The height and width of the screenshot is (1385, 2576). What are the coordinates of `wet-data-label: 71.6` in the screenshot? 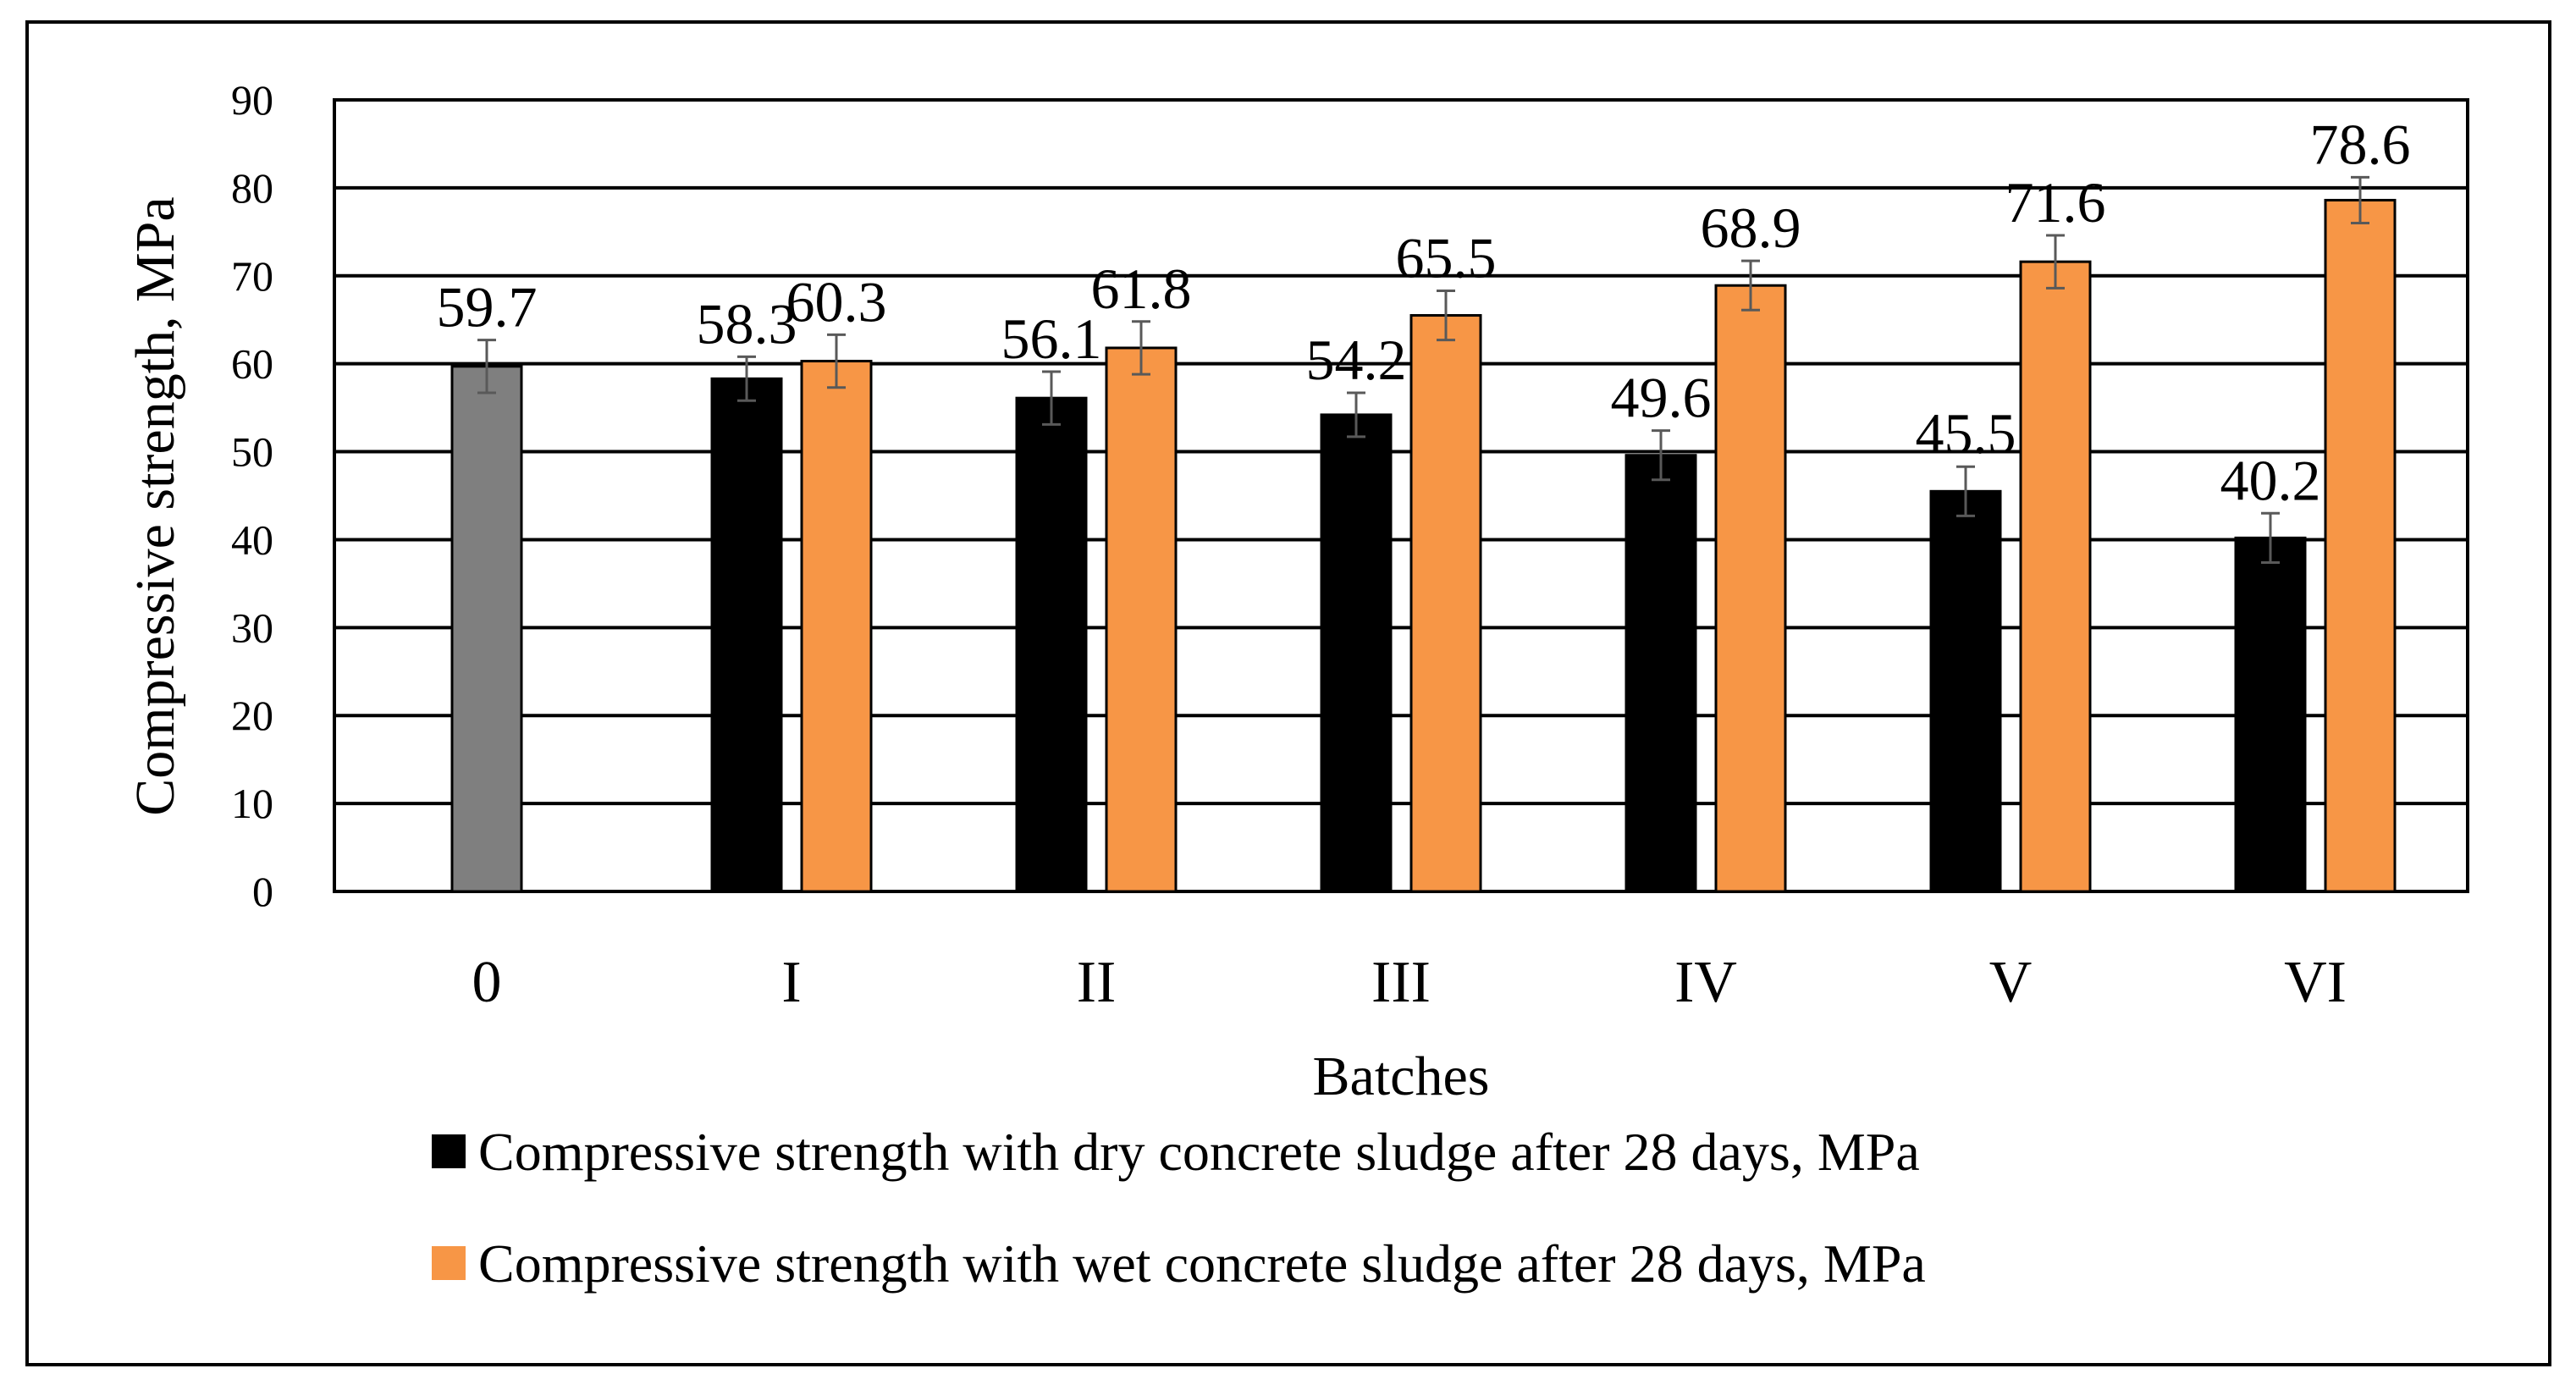 It's located at (2055, 202).